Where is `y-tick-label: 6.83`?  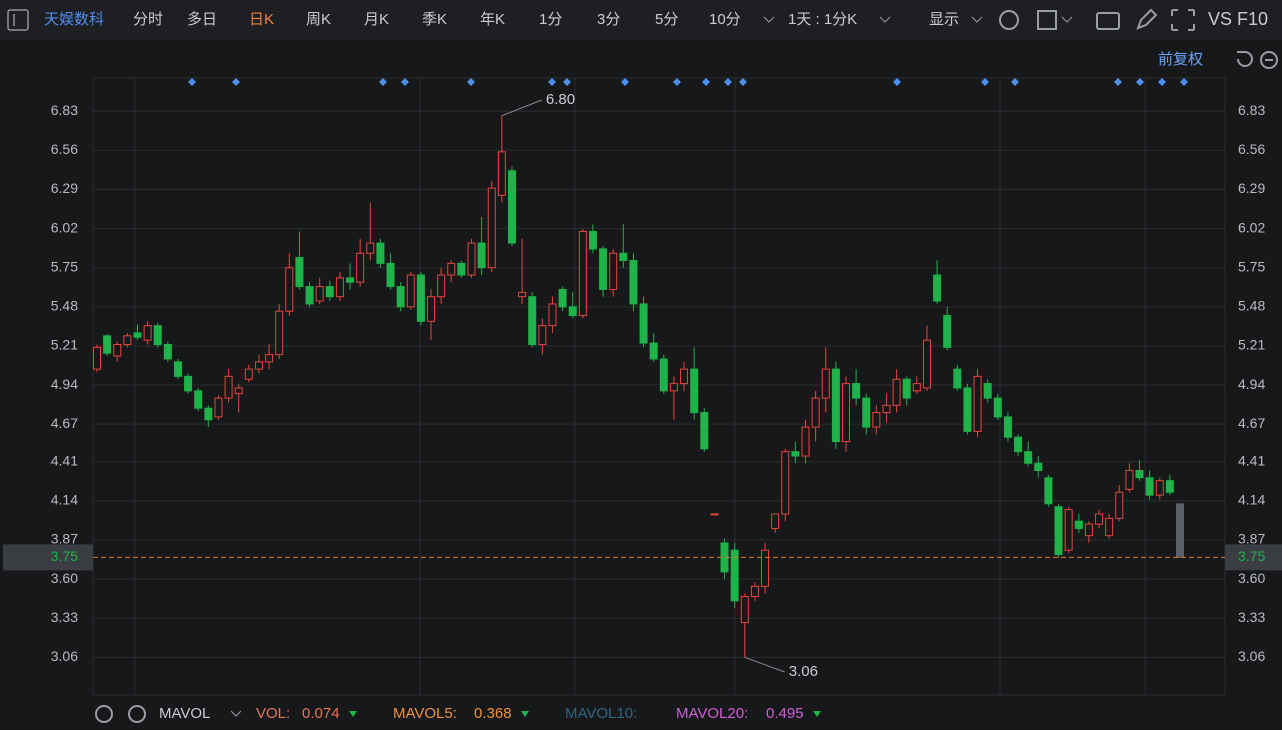 y-tick-label: 6.83 is located at coordinates (64, 110).